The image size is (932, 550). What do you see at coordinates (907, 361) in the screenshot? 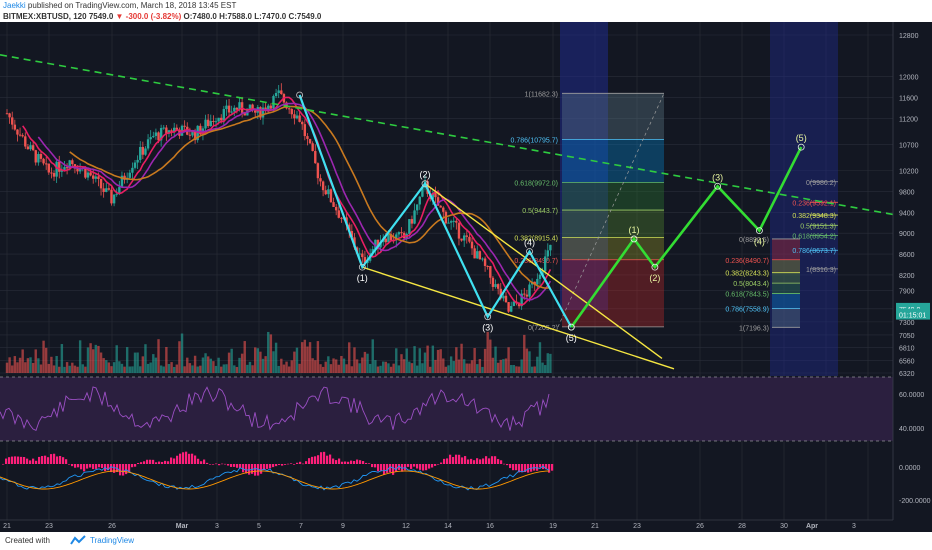
I see `price-tick-label: 6560` at bounding box center [907, 361].